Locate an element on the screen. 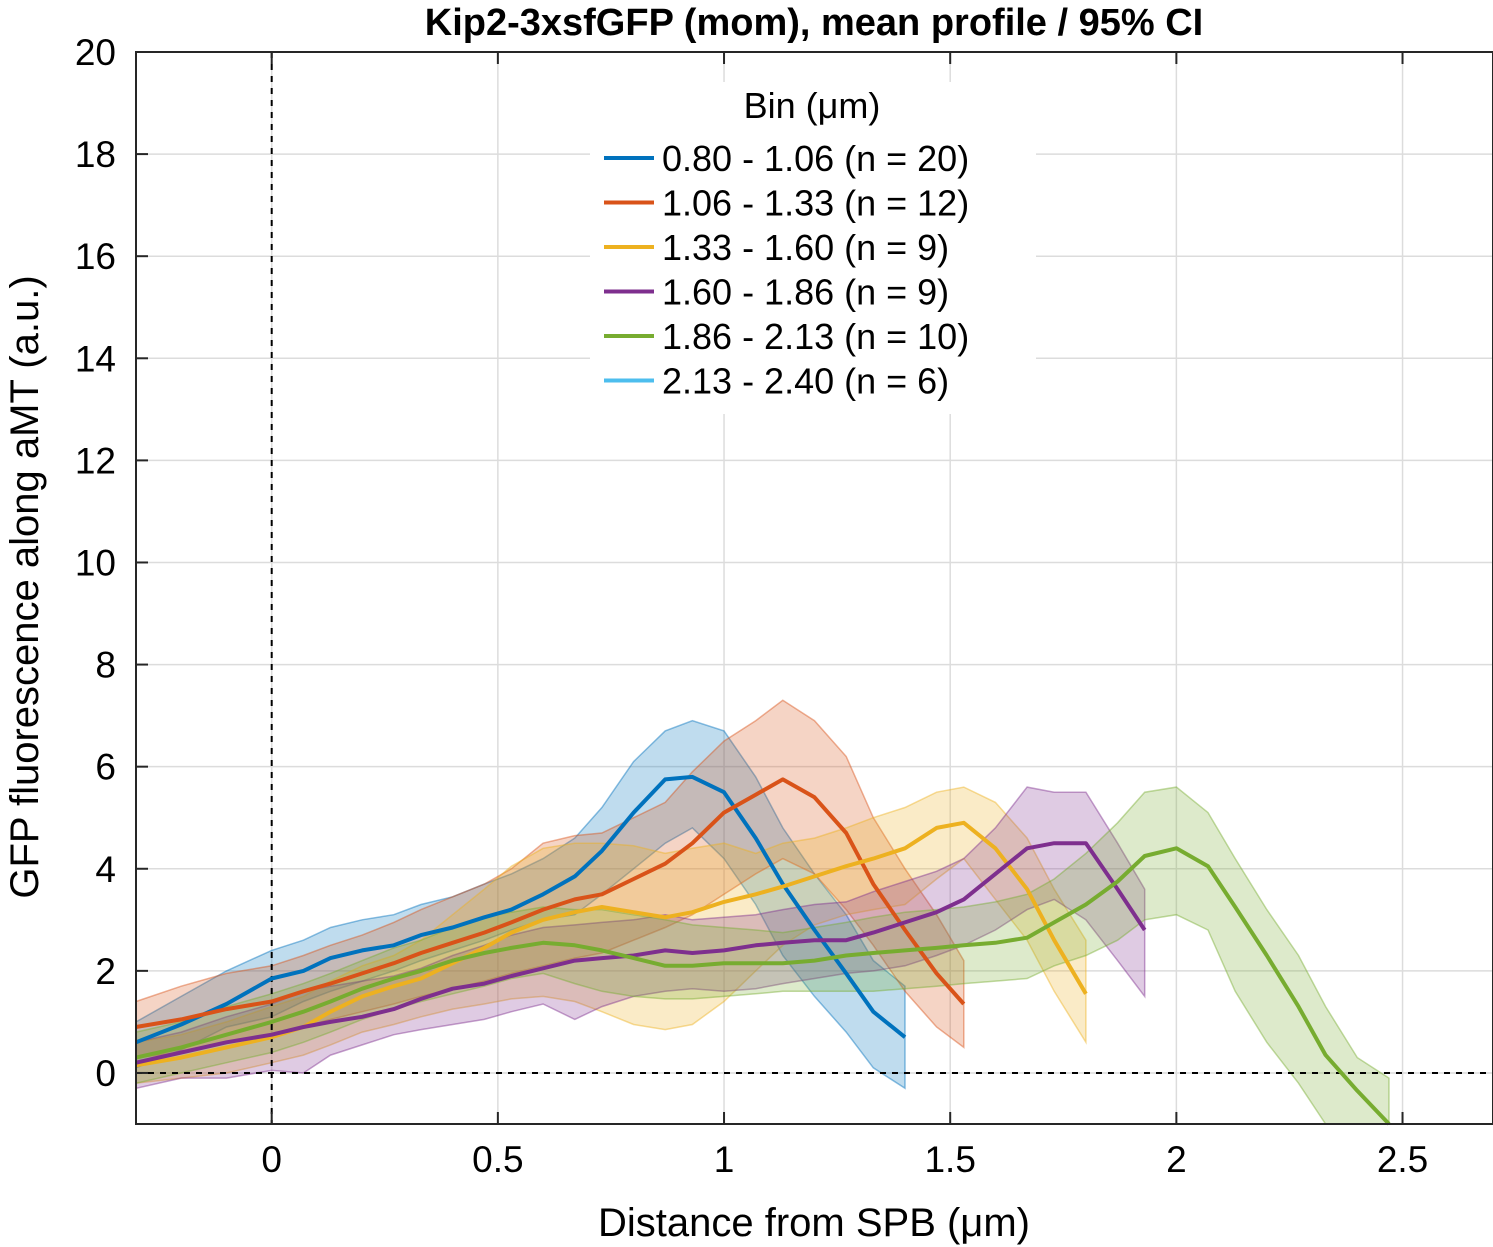  x-tick-label: 1 is located at coordinates (724, 1159).